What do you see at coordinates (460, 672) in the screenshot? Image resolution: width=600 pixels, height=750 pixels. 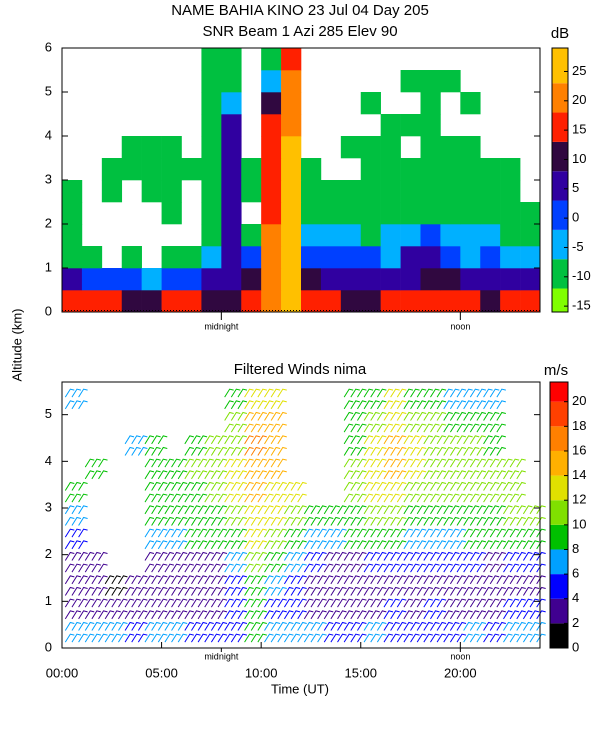 I see `x-tick-label: 20:00` at bounding box center [460, 672].